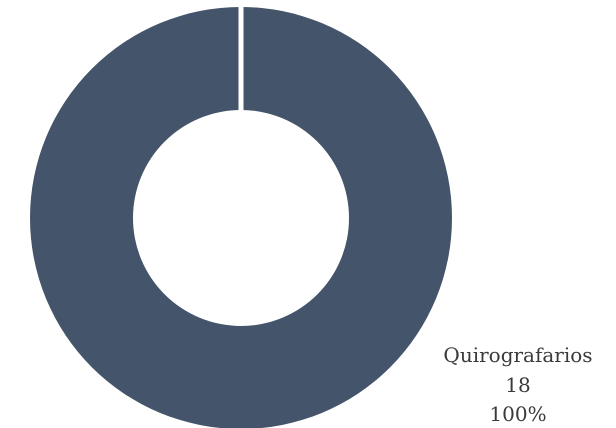  I want to click on data-label-value: 18, so click(517, 385).